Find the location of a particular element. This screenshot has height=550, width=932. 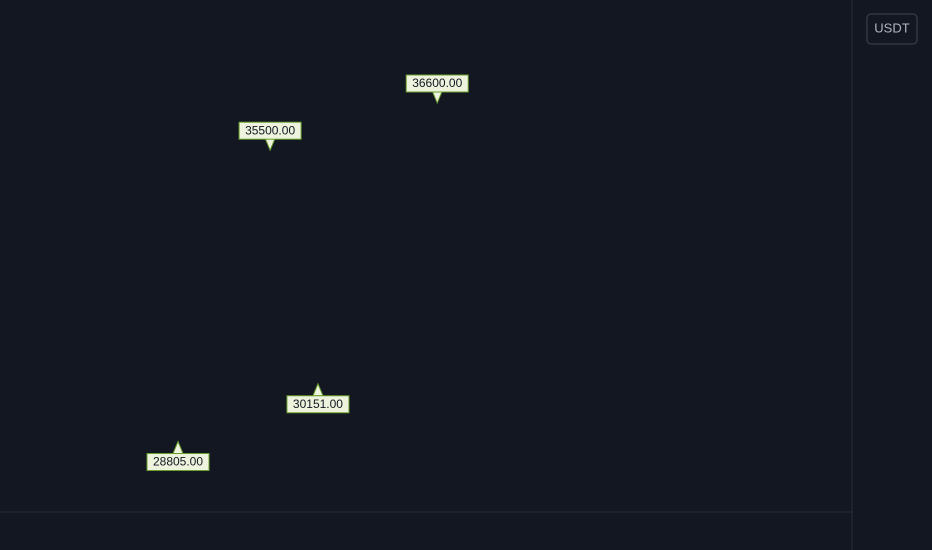

swing-annotation: 36600.00 is located at coordinates (437, 89).